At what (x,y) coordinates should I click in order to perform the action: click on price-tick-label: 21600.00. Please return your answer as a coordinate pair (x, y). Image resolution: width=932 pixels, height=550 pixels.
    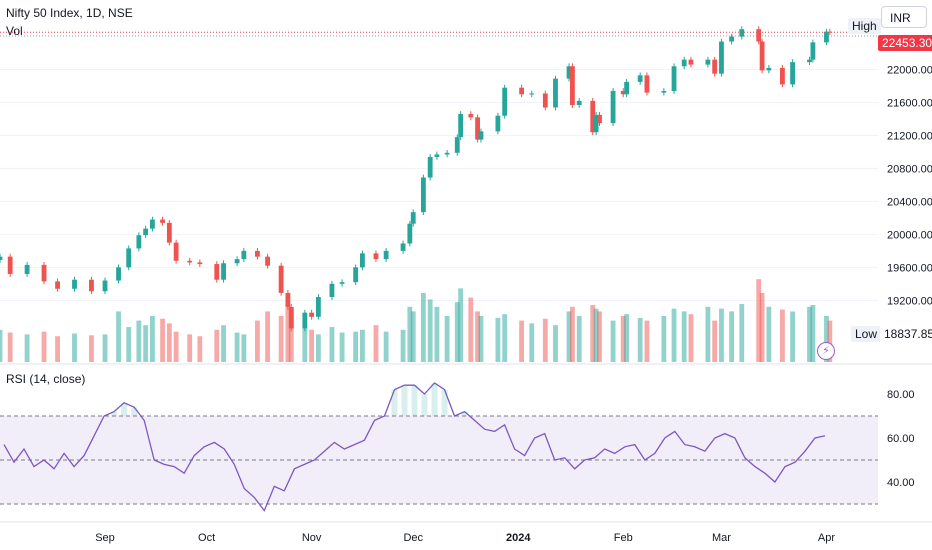
    Looking at the image, I should click on (909, 104).